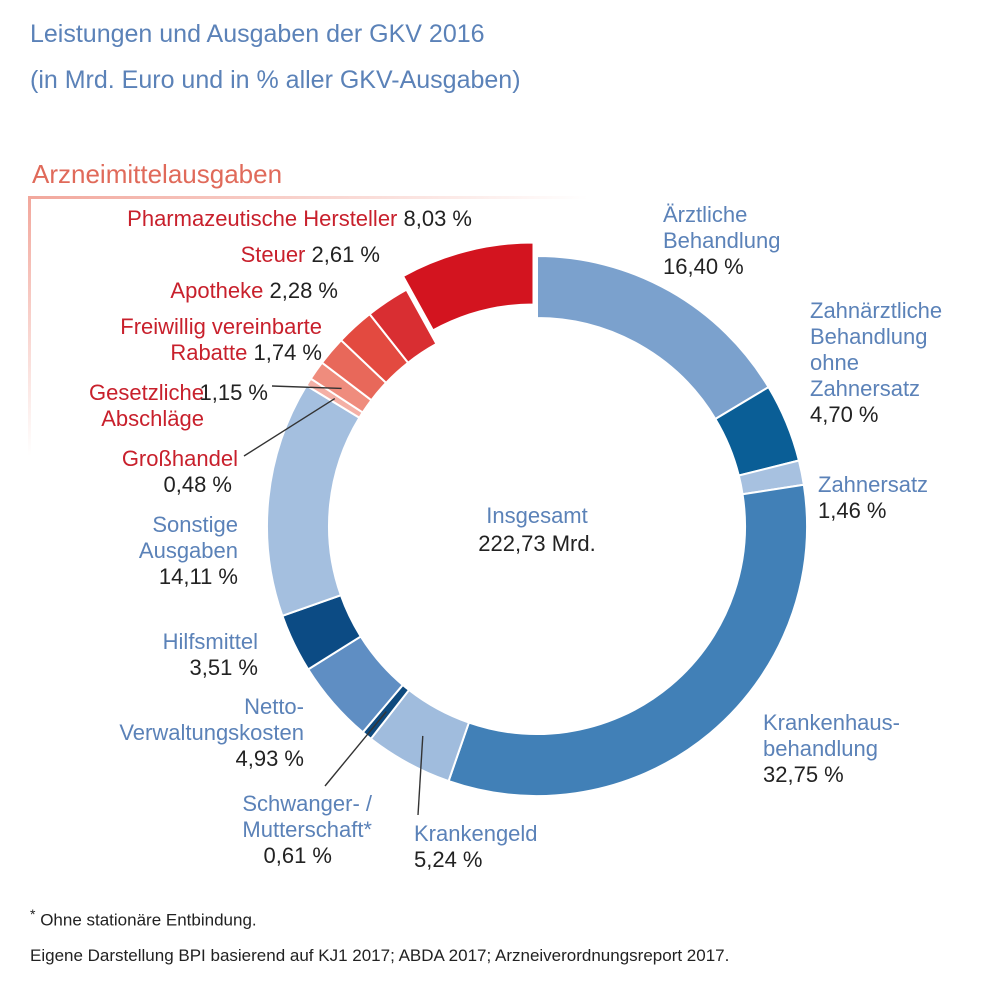 Image resolution: width=994 pixels, height=1000 pixels. I want to click on slice-name: Krankengeld, so click(476, 833).